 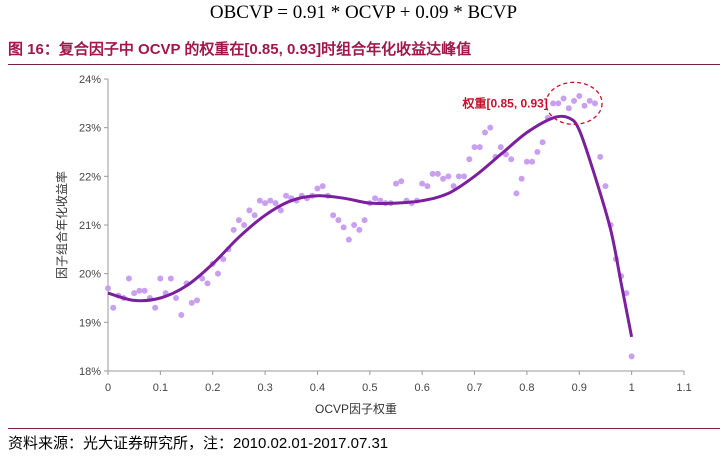 What do you see at coordinates (90, 80) in the screenshot?
I see `y-tick-label: 24%` at bounding box center [90, 80].